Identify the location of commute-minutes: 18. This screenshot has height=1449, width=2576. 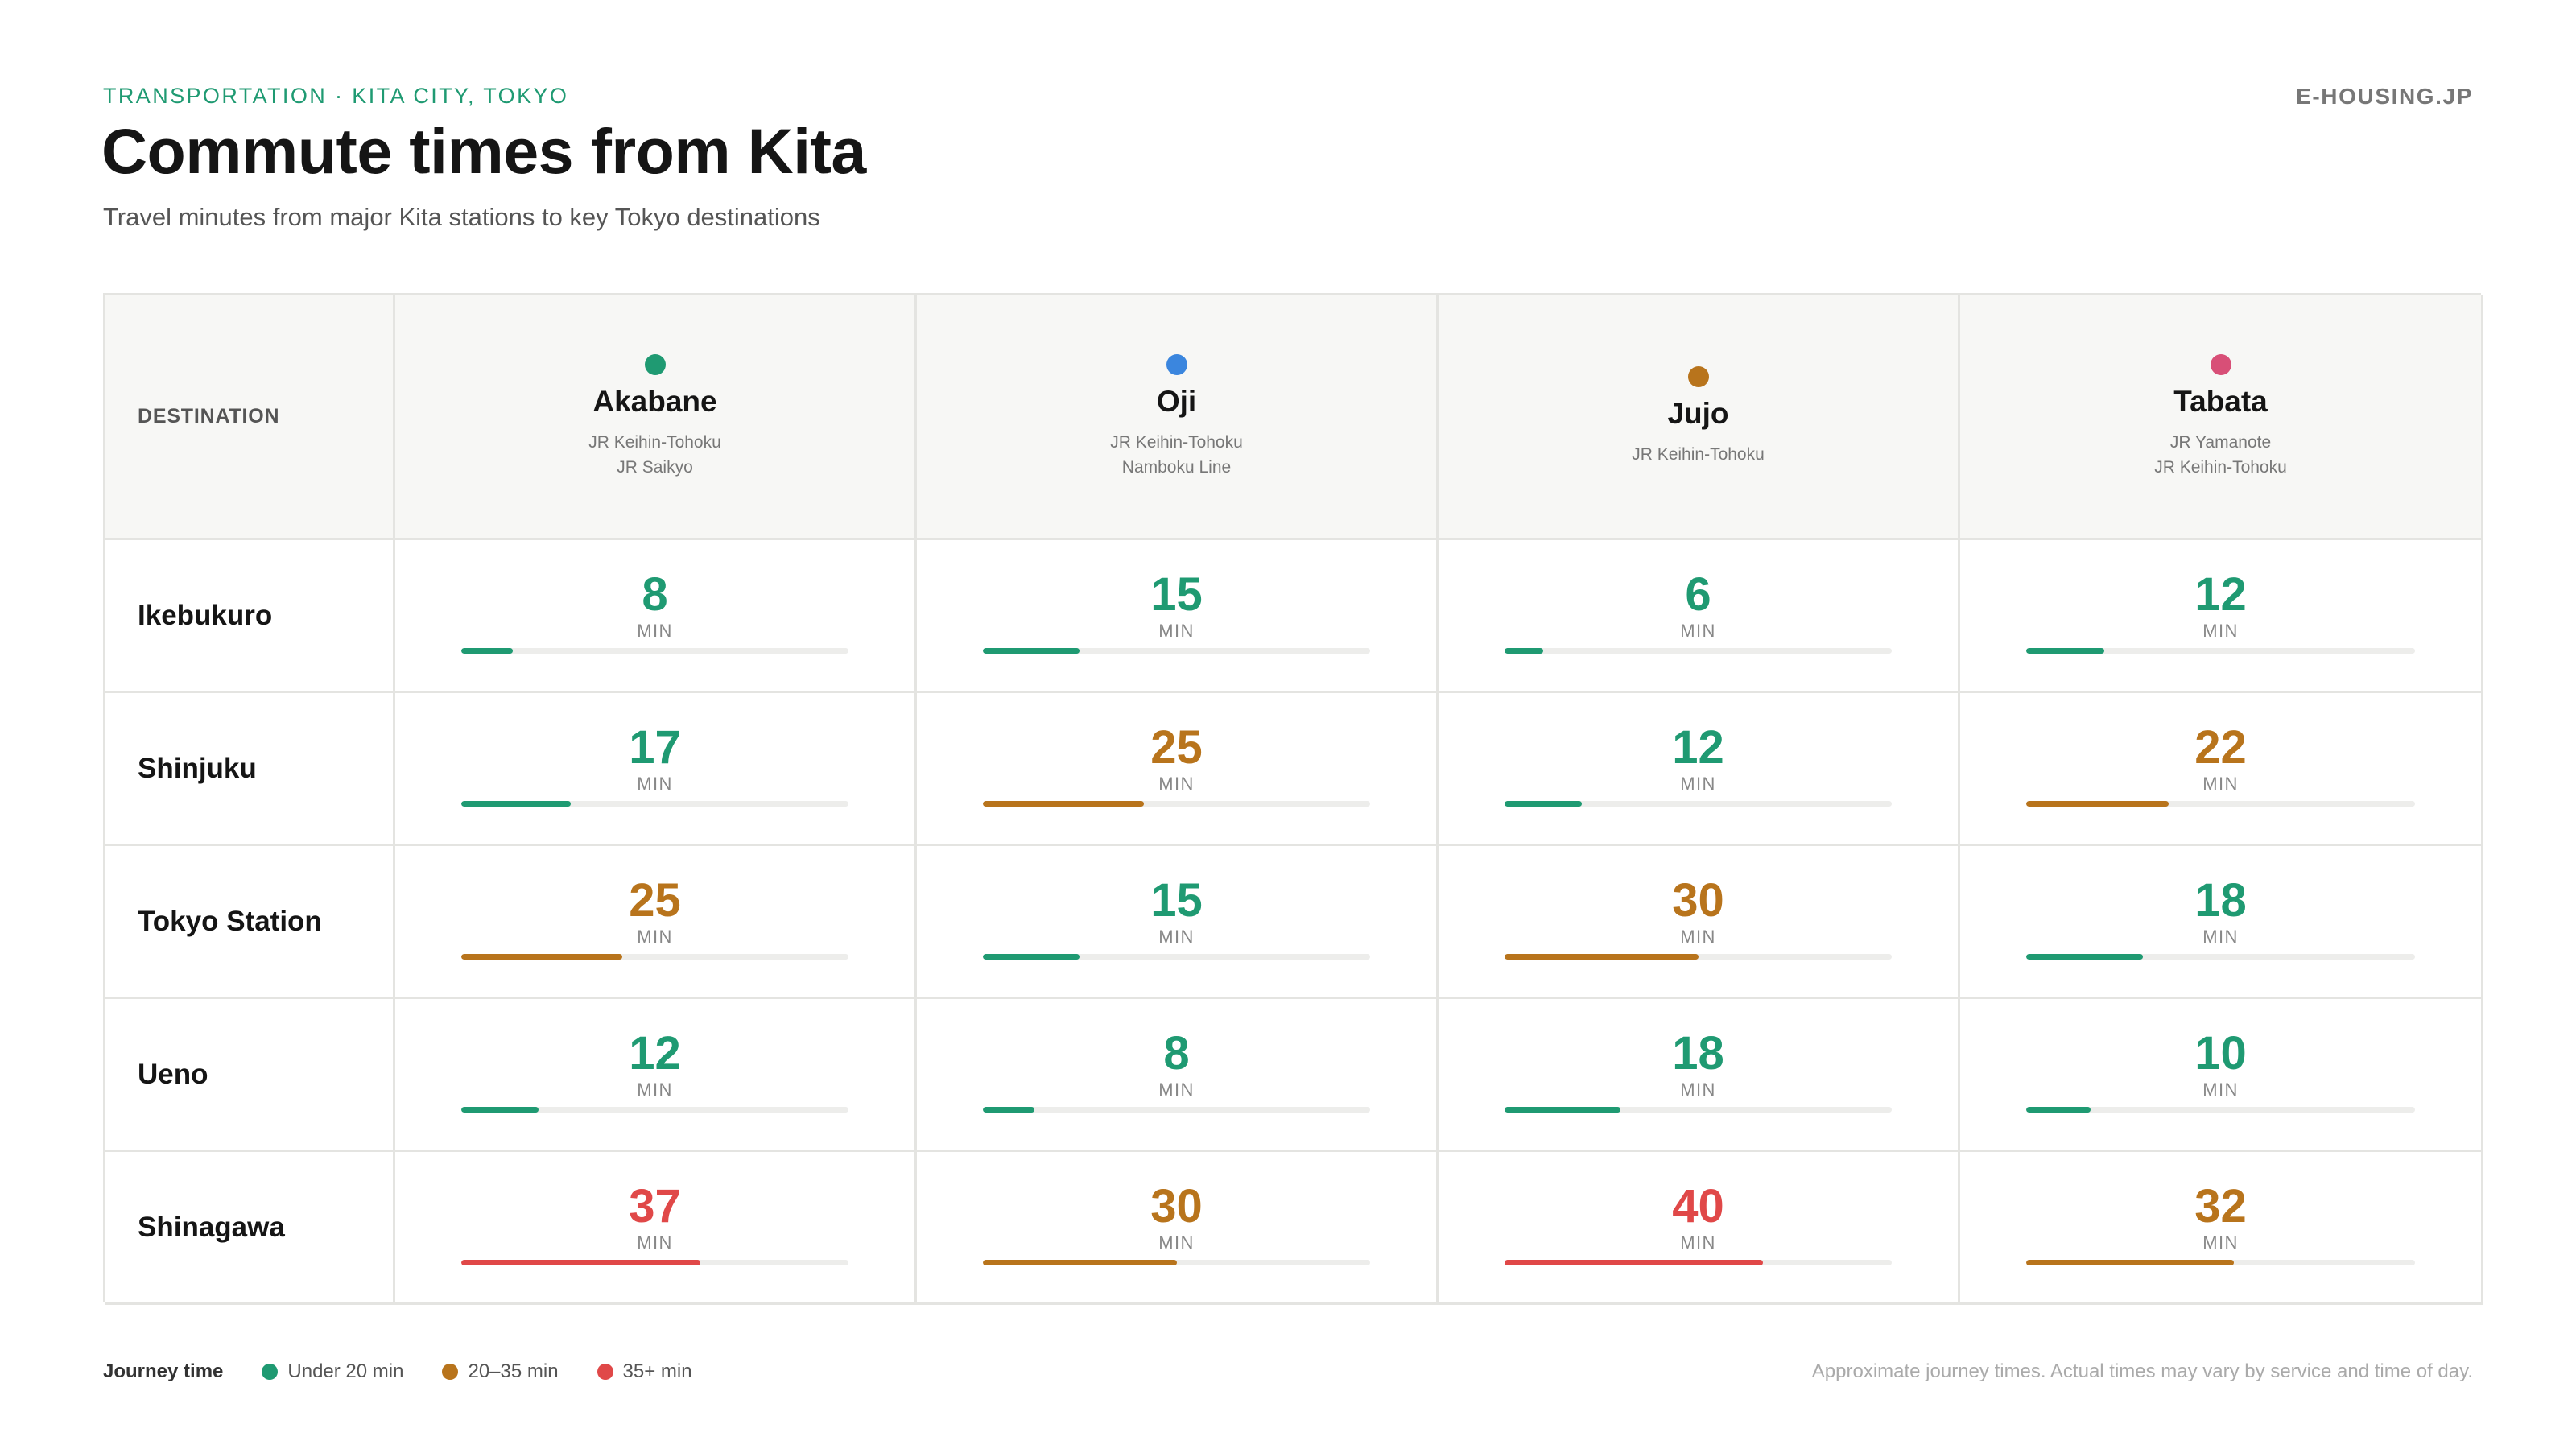
(2220, 900).